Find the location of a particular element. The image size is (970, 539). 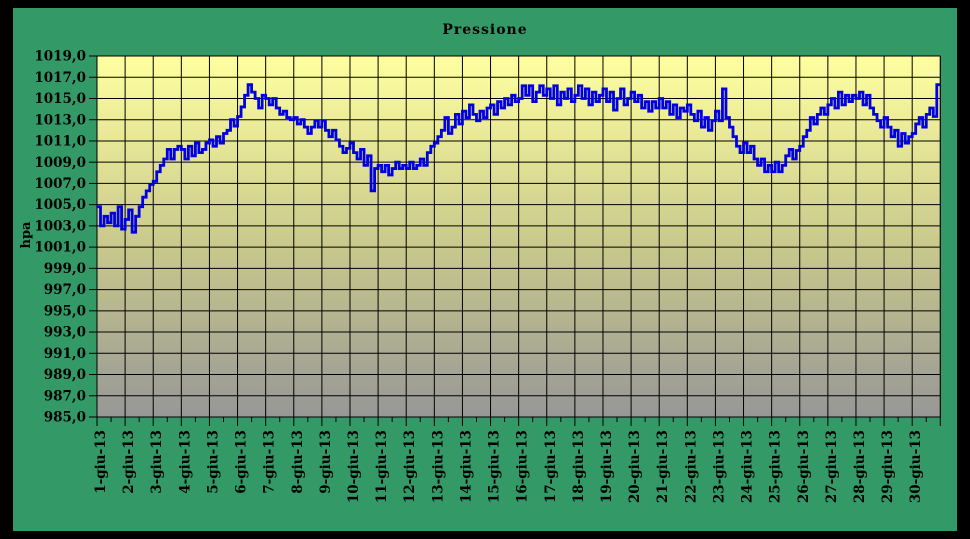

x-tick-label: 1-giu-13 is located at coordinates (101, 462).